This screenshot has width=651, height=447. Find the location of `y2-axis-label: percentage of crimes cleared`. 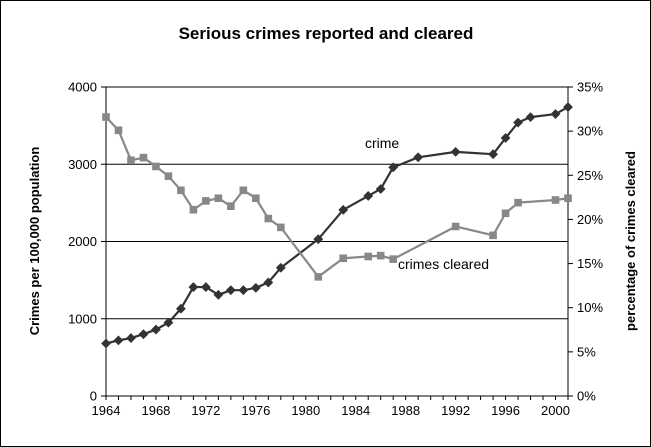

y2-axis-label: percentage of crimes cleared is located at coordinates (630, 241).